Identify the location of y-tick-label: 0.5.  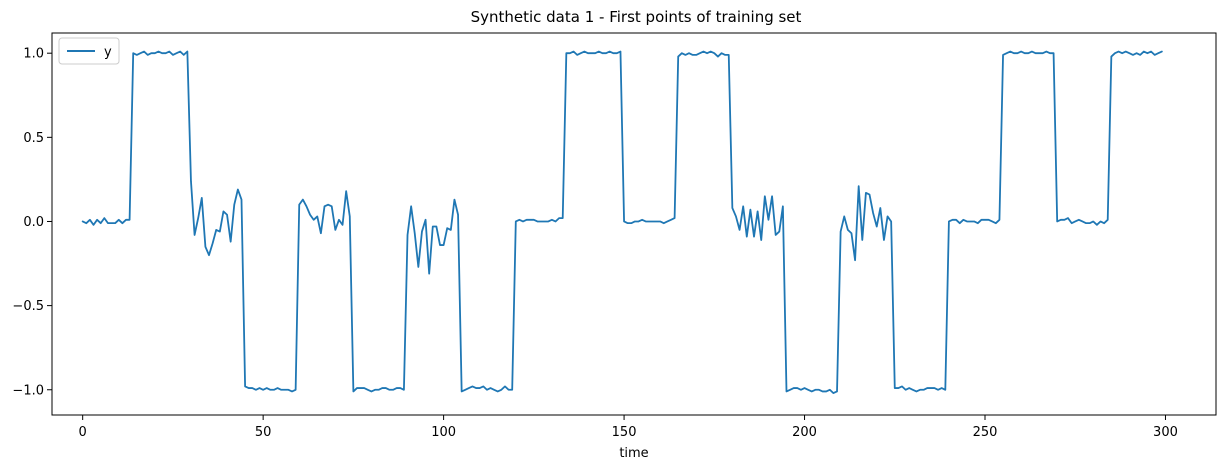
(33, 138).